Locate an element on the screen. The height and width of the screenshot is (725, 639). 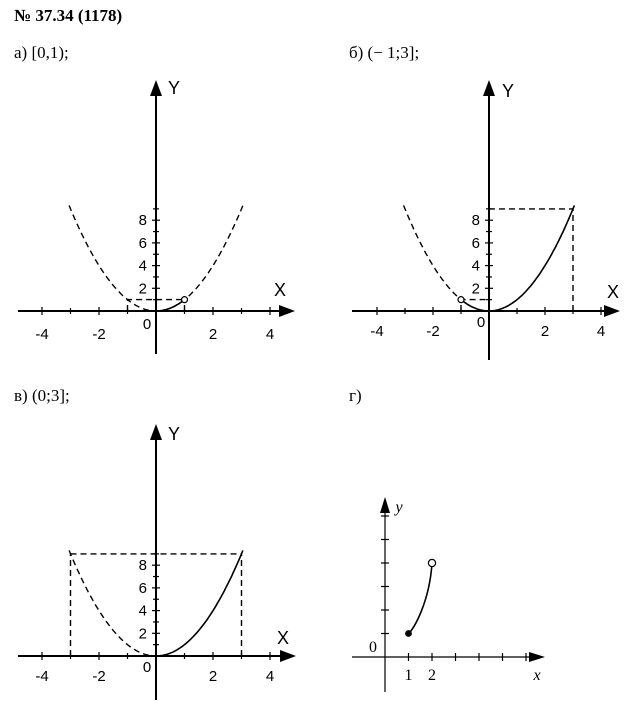
panel-b-label: б) (− 1;3]; is located at coordinates (384, 52).